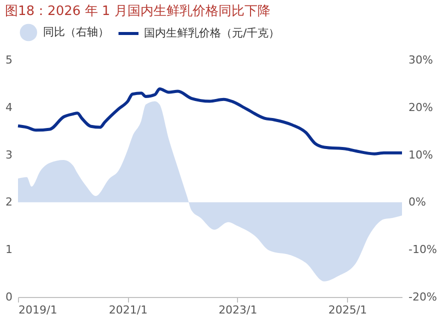  What do you see at coordinates (238, 310) in the screenshot?
I see `x-tick-label: 2023/1` at bounding box center [238, 310].